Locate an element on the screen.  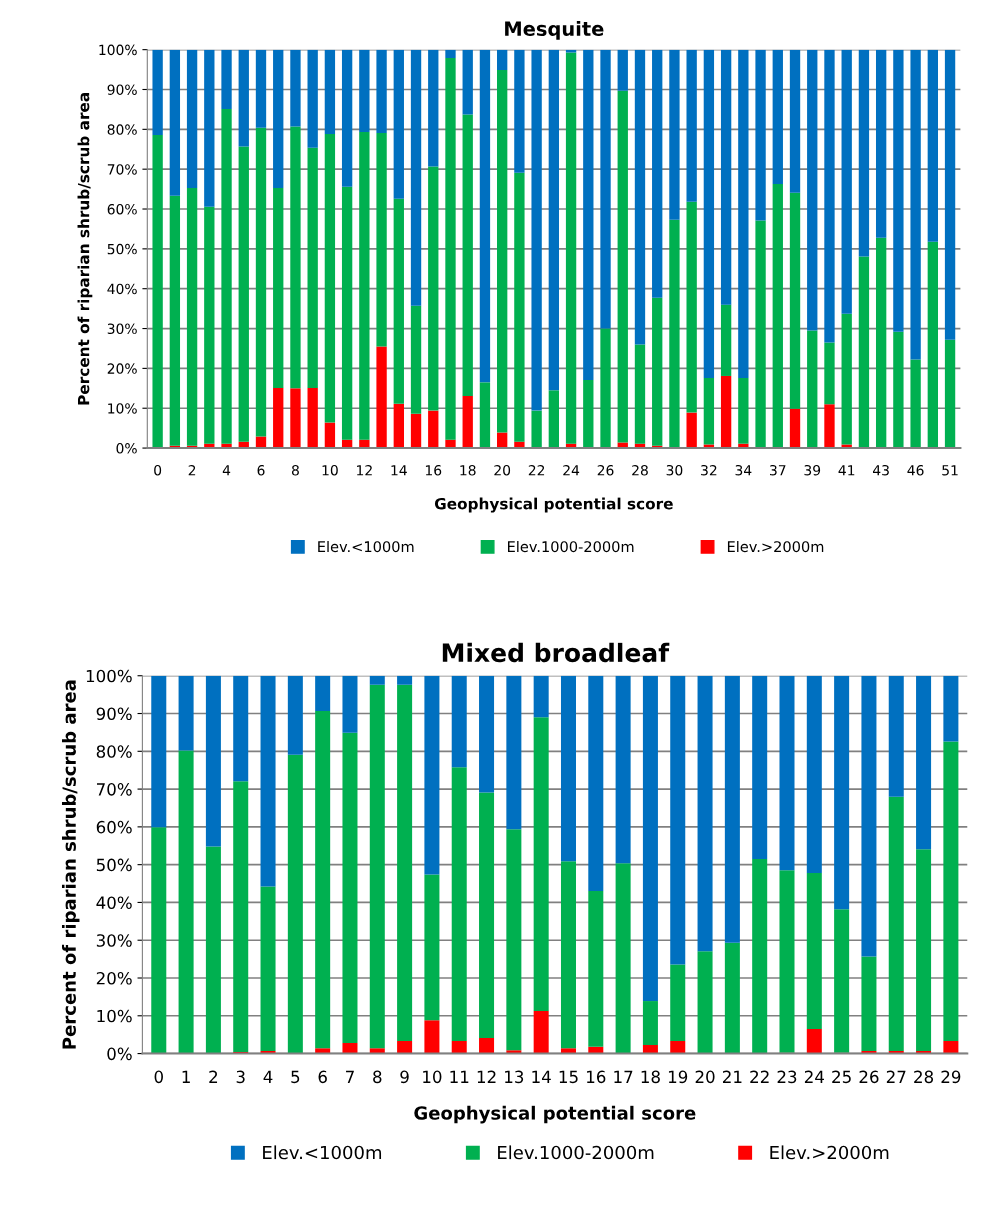
x-tick-label: 21 is located at coordinates (732, 1076).